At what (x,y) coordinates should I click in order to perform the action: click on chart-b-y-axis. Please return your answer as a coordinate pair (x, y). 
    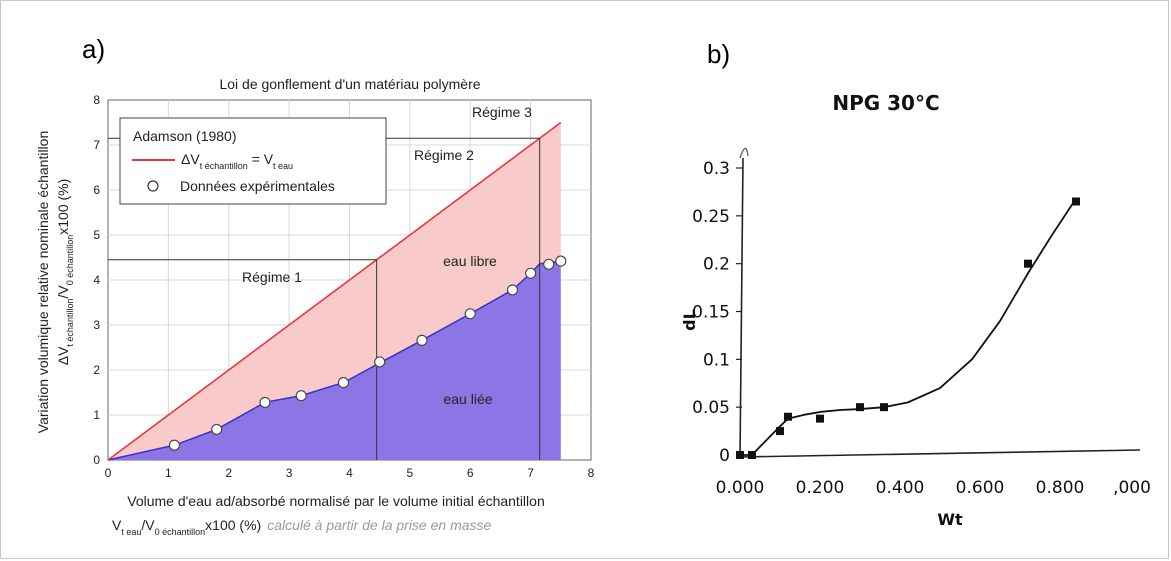
    Looking at the image, I should click on (741, 307).